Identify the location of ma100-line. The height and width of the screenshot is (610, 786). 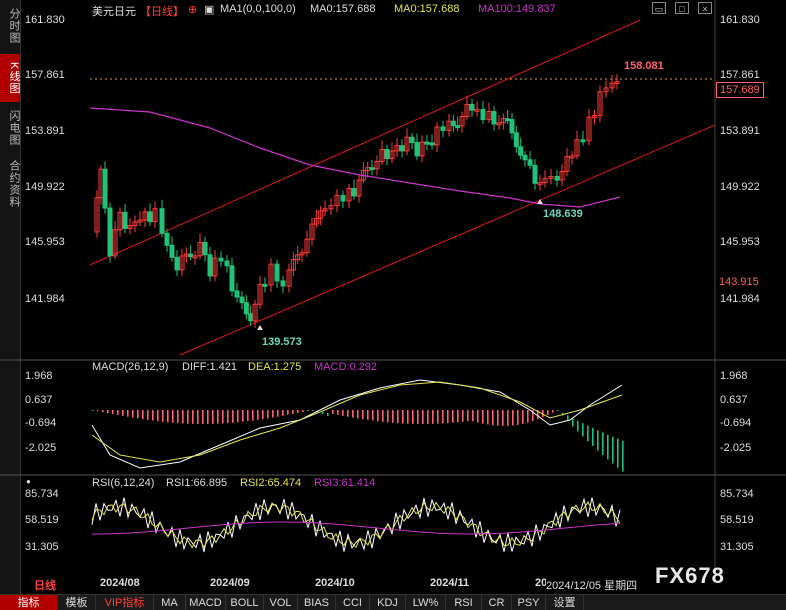
(355, 157).